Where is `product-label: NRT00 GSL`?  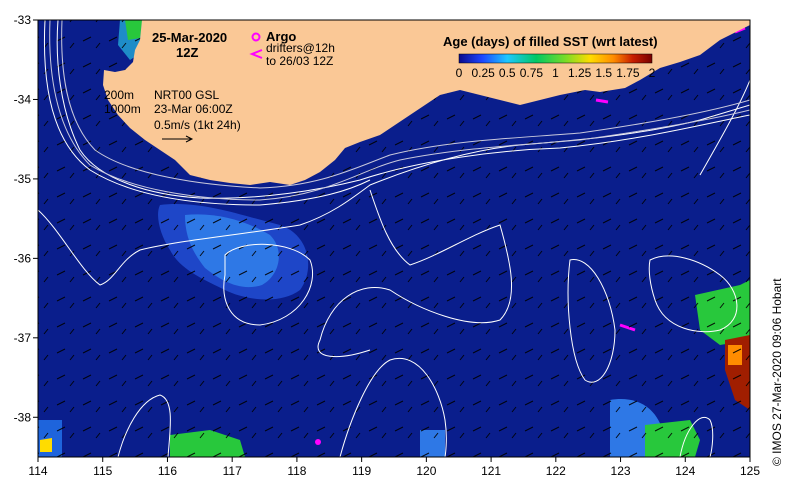 product-label: NRT00 GSL is located at coordinates (186, 95).